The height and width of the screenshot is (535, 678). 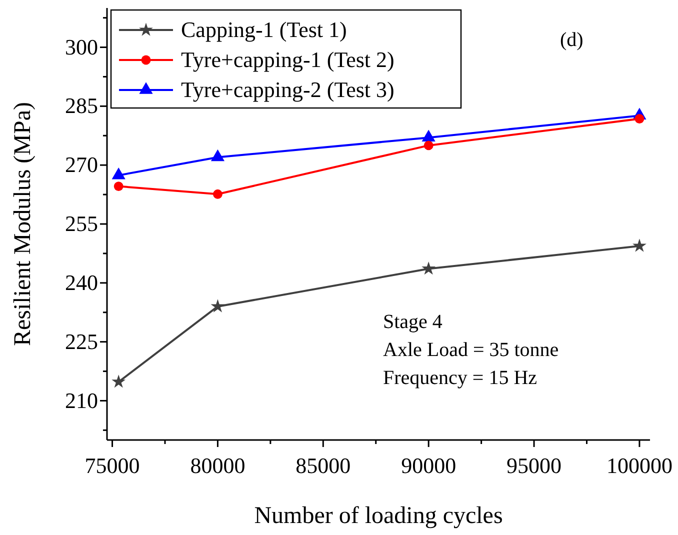 I want to click on annotation: (d), so click(x=572, y=40).